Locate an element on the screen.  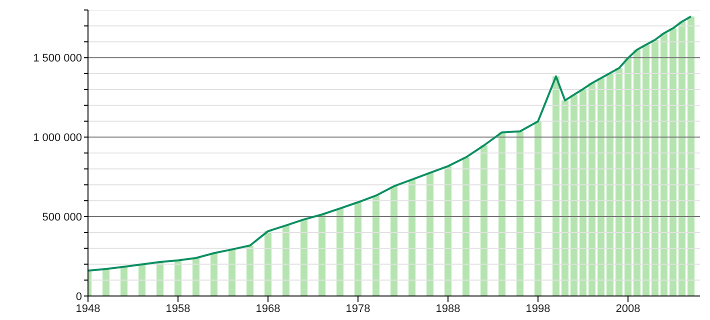
y-tick-label: 1 500 000 is located at coordinates (57, 58).